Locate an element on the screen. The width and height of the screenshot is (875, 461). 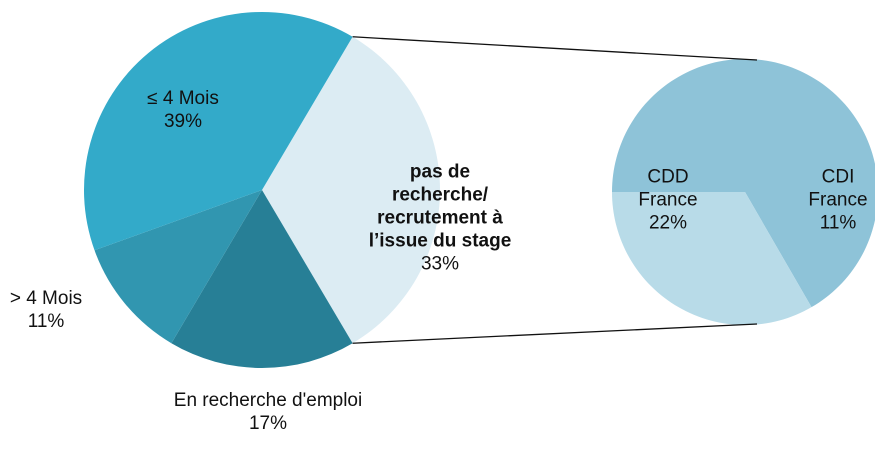
slice-category: > 4 Mois is located at coordinates (46, 298).